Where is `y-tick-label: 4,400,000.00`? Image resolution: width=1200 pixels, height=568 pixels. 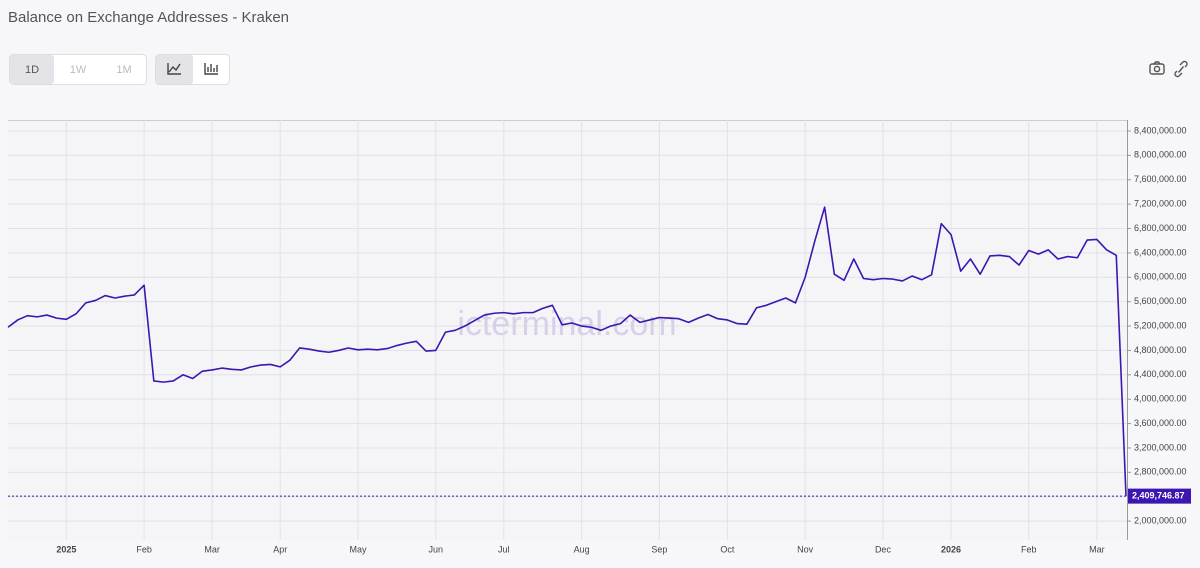 y-tick-label: 4,400,000.00 is located at coordinates (1160, 374).